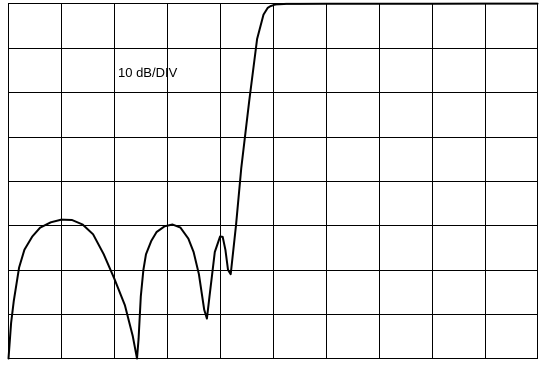 The width and height of the screenshot is (547, 366). What do you see at coordinates (148, 72) in the screenshot?
I see `scale-label: 10 dB/DIV` at bounding box center [148, 72].